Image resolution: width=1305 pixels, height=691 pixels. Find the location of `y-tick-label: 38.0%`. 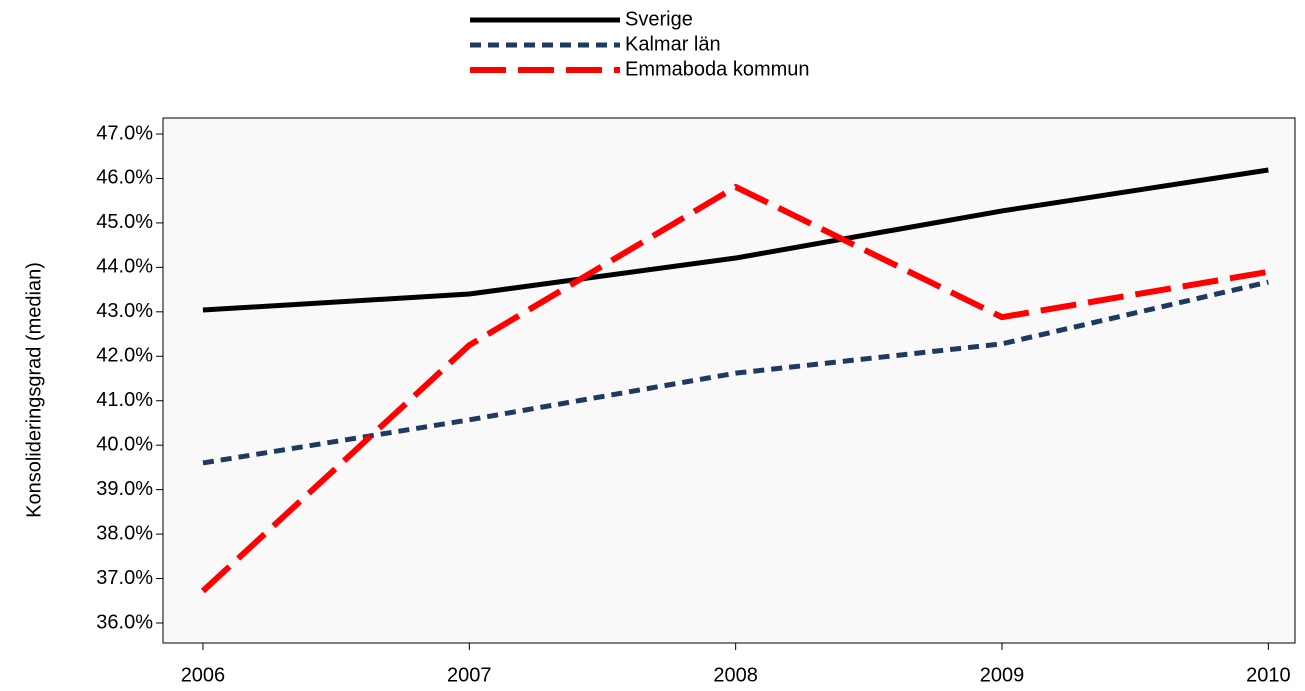

y-tick-label: 38.0% is located at coordinates (124, 533).